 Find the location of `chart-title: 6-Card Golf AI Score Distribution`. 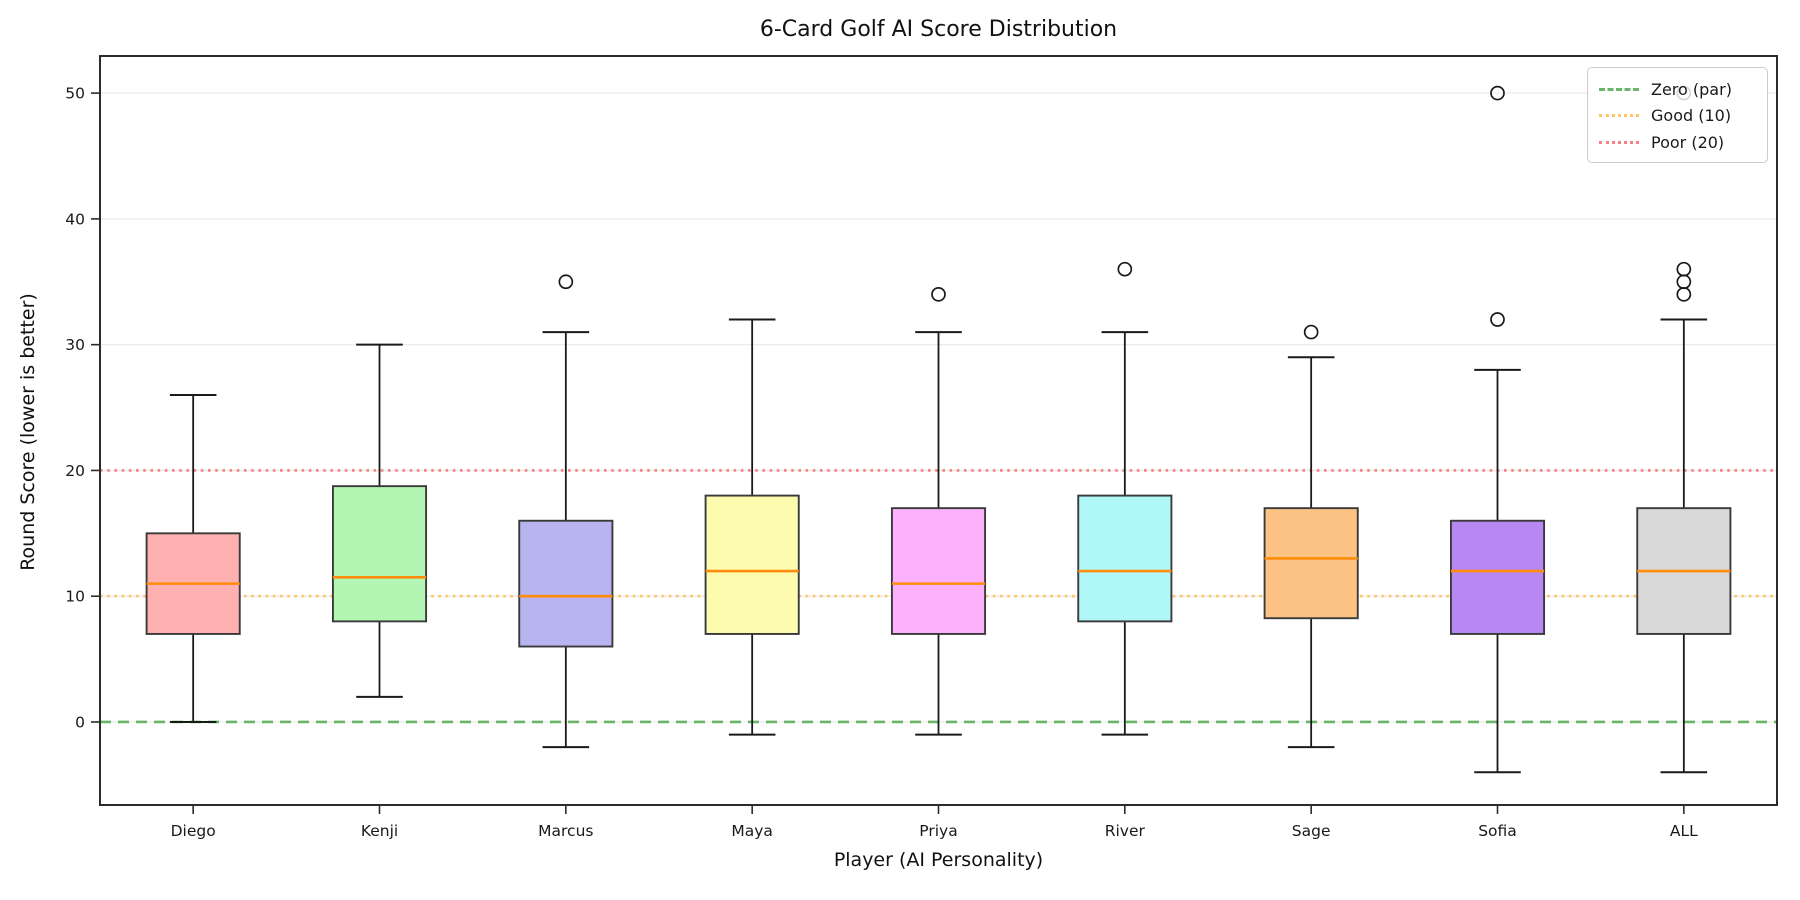

chart-title: 6-Card Golf AI Score Distribution is located at coordinates (938, 29).